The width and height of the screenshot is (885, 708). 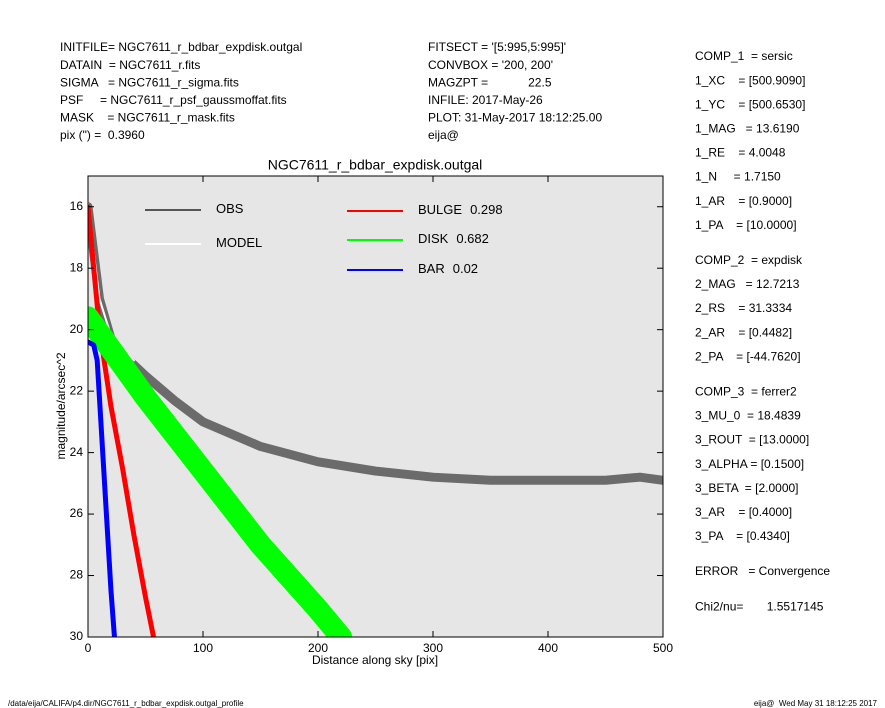 I want to click on legend-fraction: 0.02, so click(x=465, y=268).